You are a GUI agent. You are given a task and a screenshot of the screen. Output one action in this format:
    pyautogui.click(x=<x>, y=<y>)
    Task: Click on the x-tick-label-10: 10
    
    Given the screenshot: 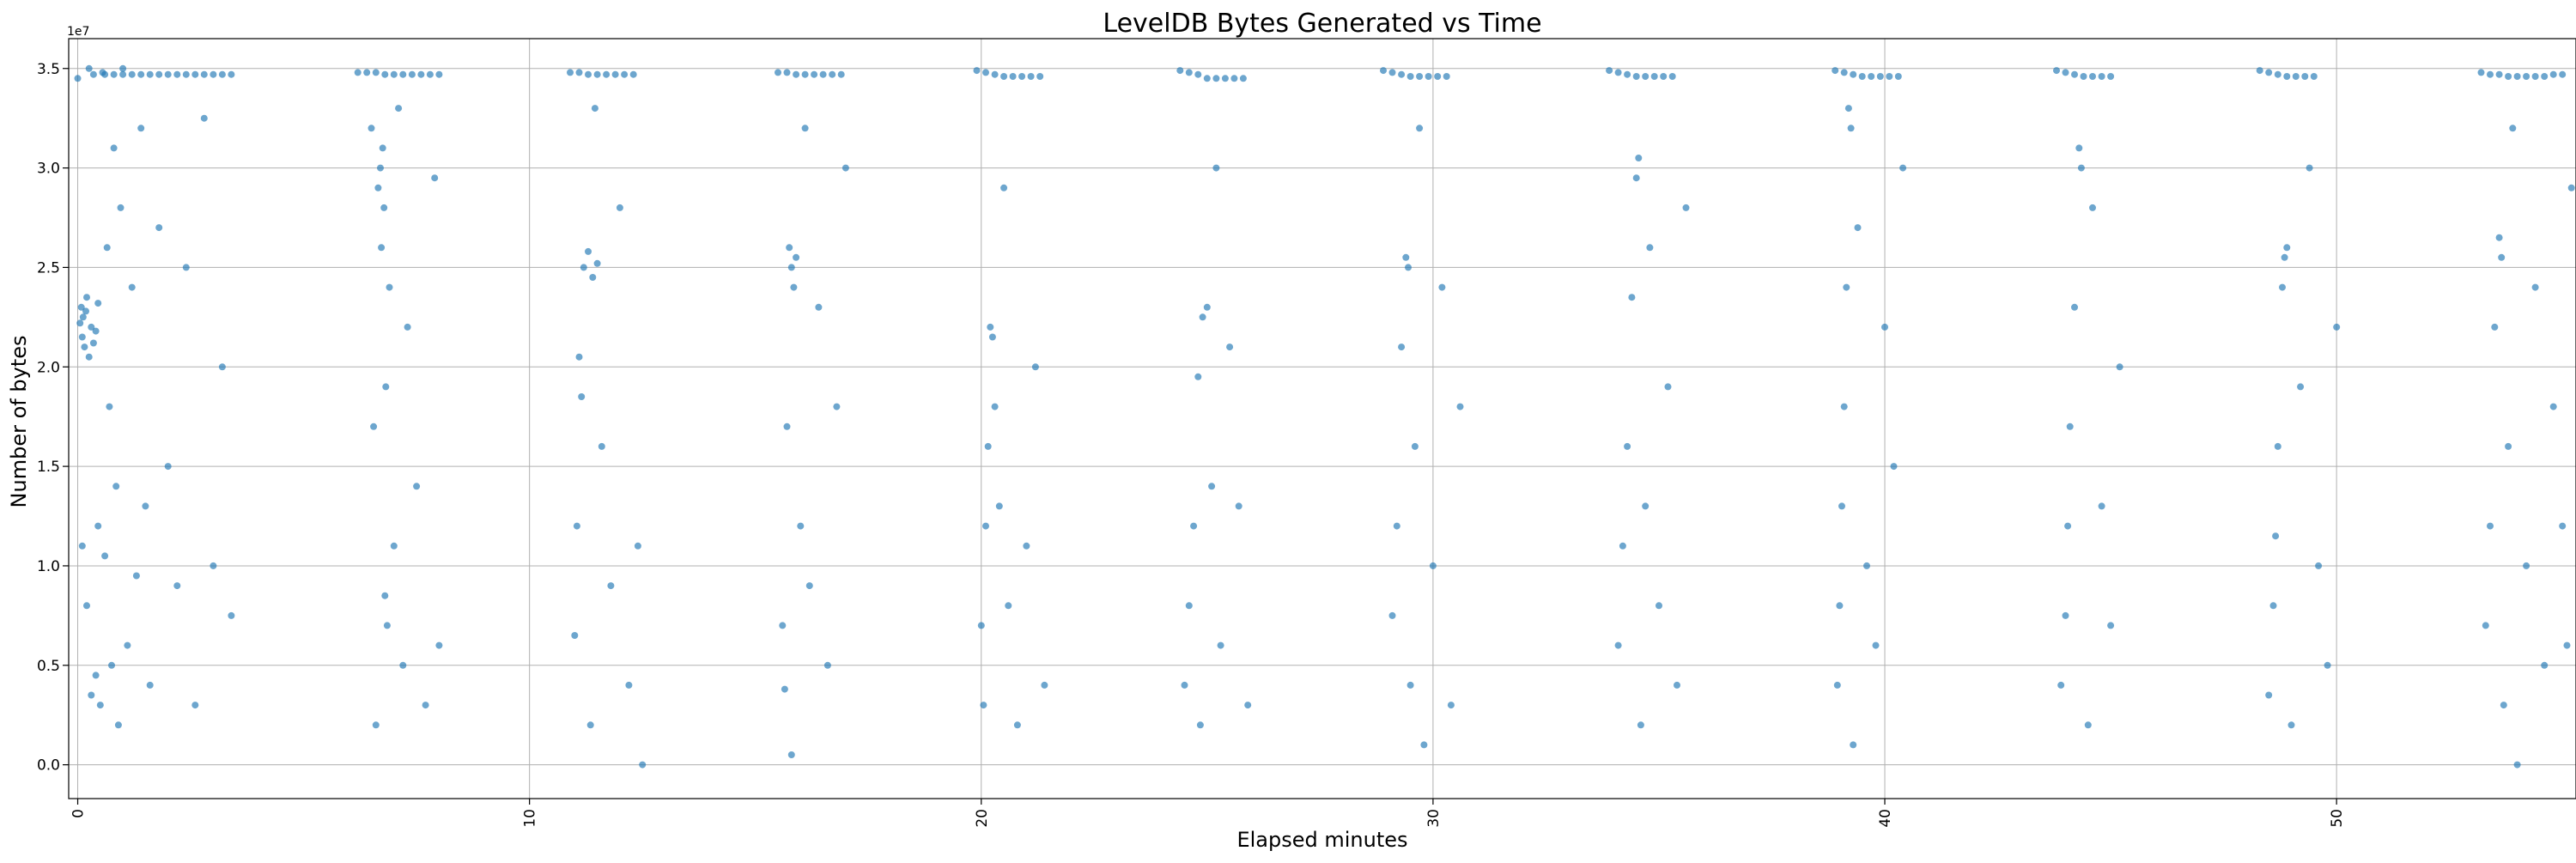 What is the action you would take?
    pyautogui.click(x=530, y=819)
    